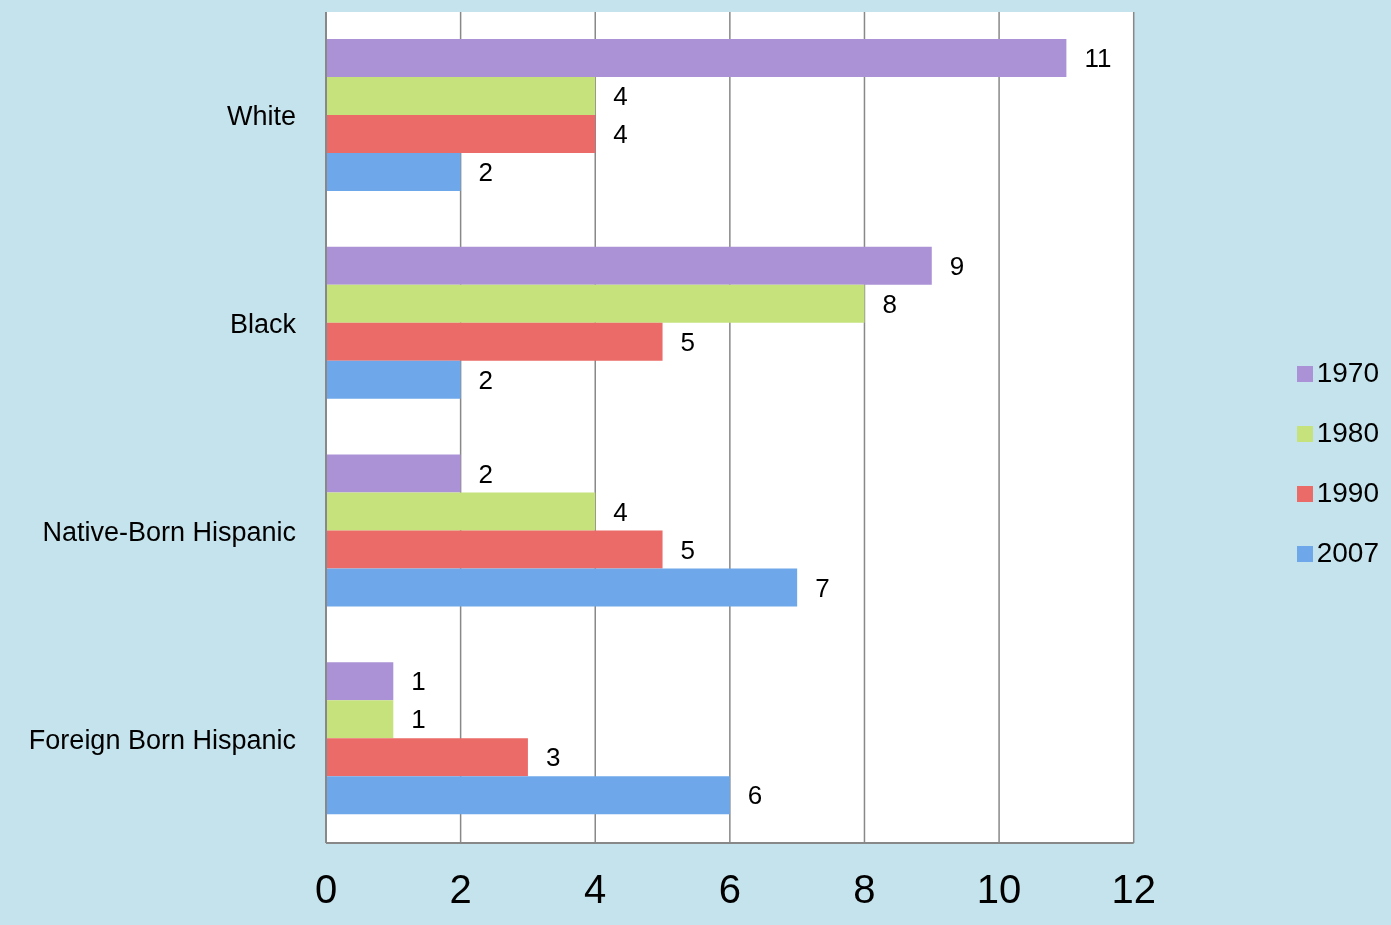  Describe the element at coordinates (261, 116) in the screenshot. I see `y-tick-label: White` at that location.